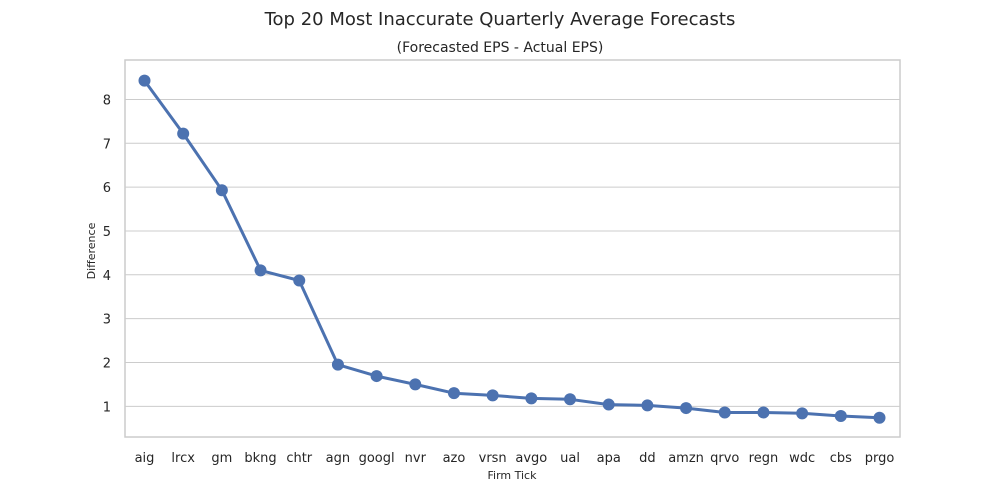  I want to click on x-tick-label: prgo, so click(880, 458).